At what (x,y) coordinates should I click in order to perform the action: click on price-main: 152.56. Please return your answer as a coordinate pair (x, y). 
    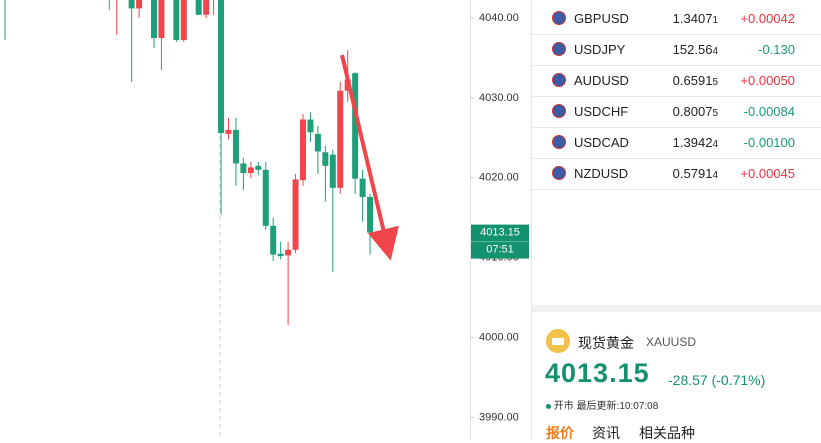
    Looking at the image, I should click on (692, 49).